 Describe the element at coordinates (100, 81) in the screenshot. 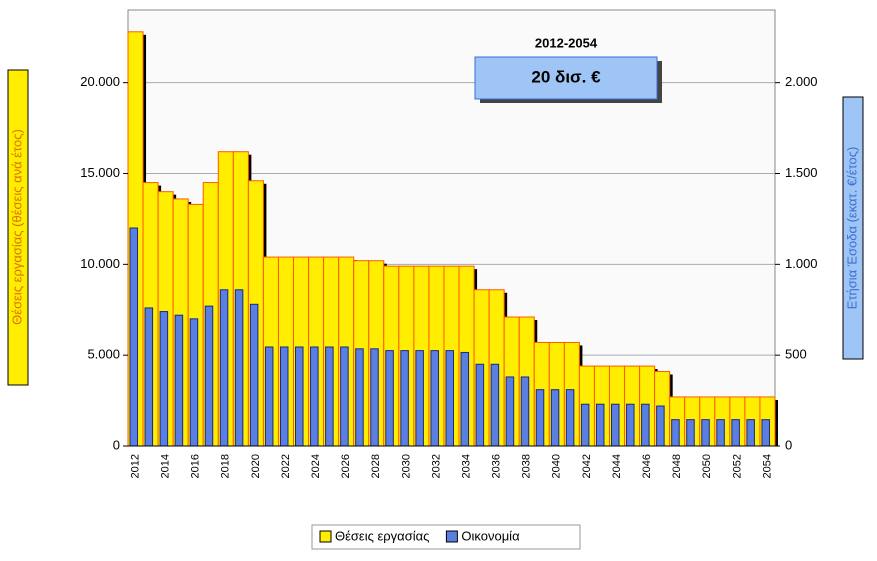

I see `y-tick-label: 20.000` at that location.